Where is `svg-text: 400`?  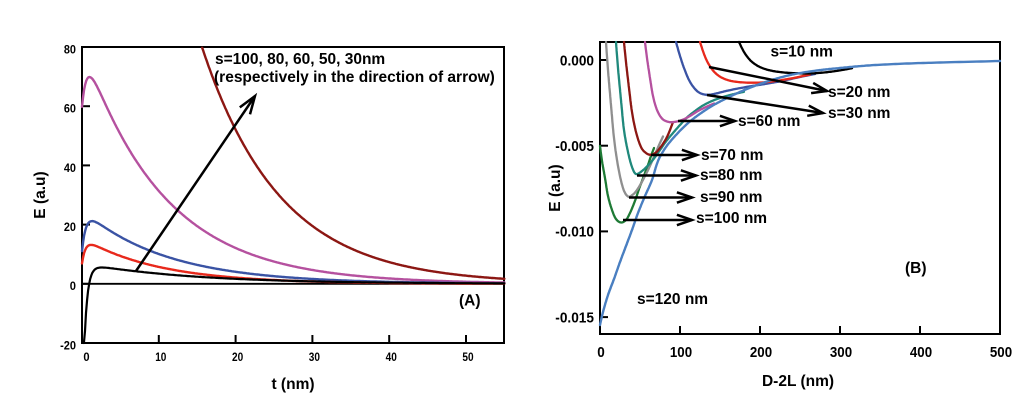
svg-text: 400 is located at coordinates (921, 352).